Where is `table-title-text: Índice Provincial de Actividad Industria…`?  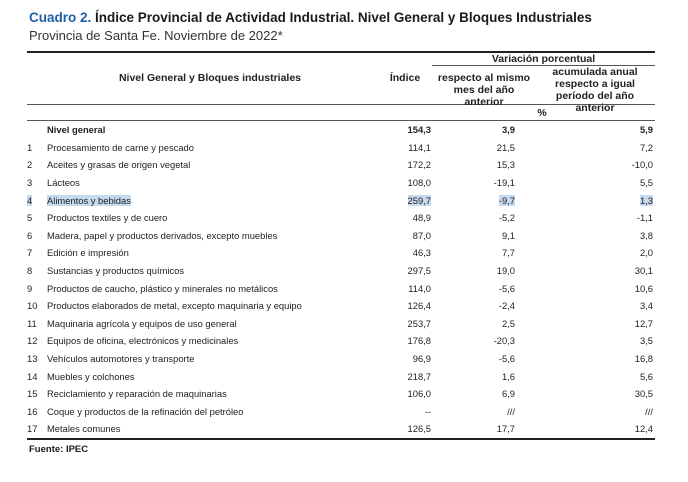 table-title-text: Índice Provincial de Actividad Industria… is located at coordinates (343, 17).